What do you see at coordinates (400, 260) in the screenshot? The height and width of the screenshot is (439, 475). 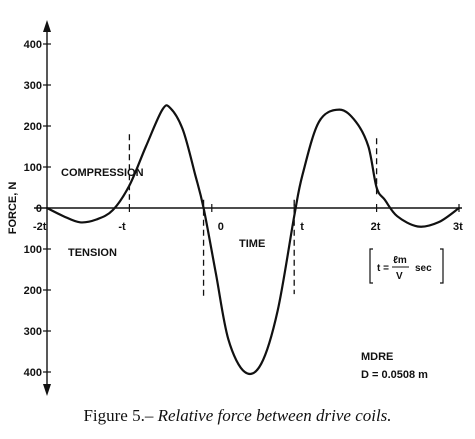 I see `formula-numerator: ℓm` at bounding box center [400, 260].